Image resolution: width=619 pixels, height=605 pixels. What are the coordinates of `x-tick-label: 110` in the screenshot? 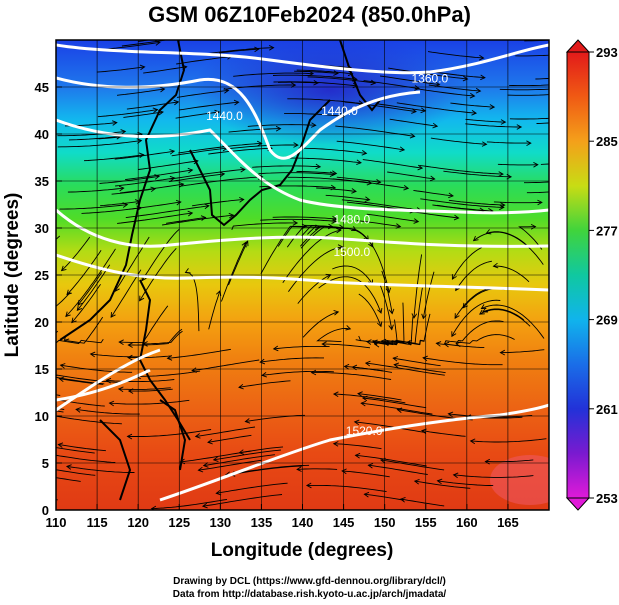 It's located at (56, 522).